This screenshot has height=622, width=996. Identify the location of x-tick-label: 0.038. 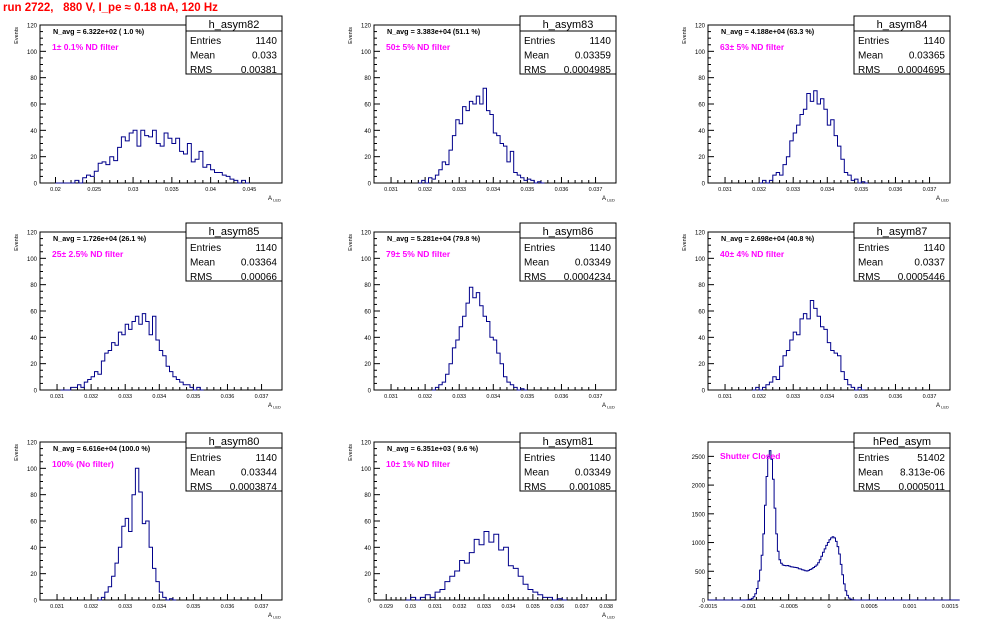
(606, 607).